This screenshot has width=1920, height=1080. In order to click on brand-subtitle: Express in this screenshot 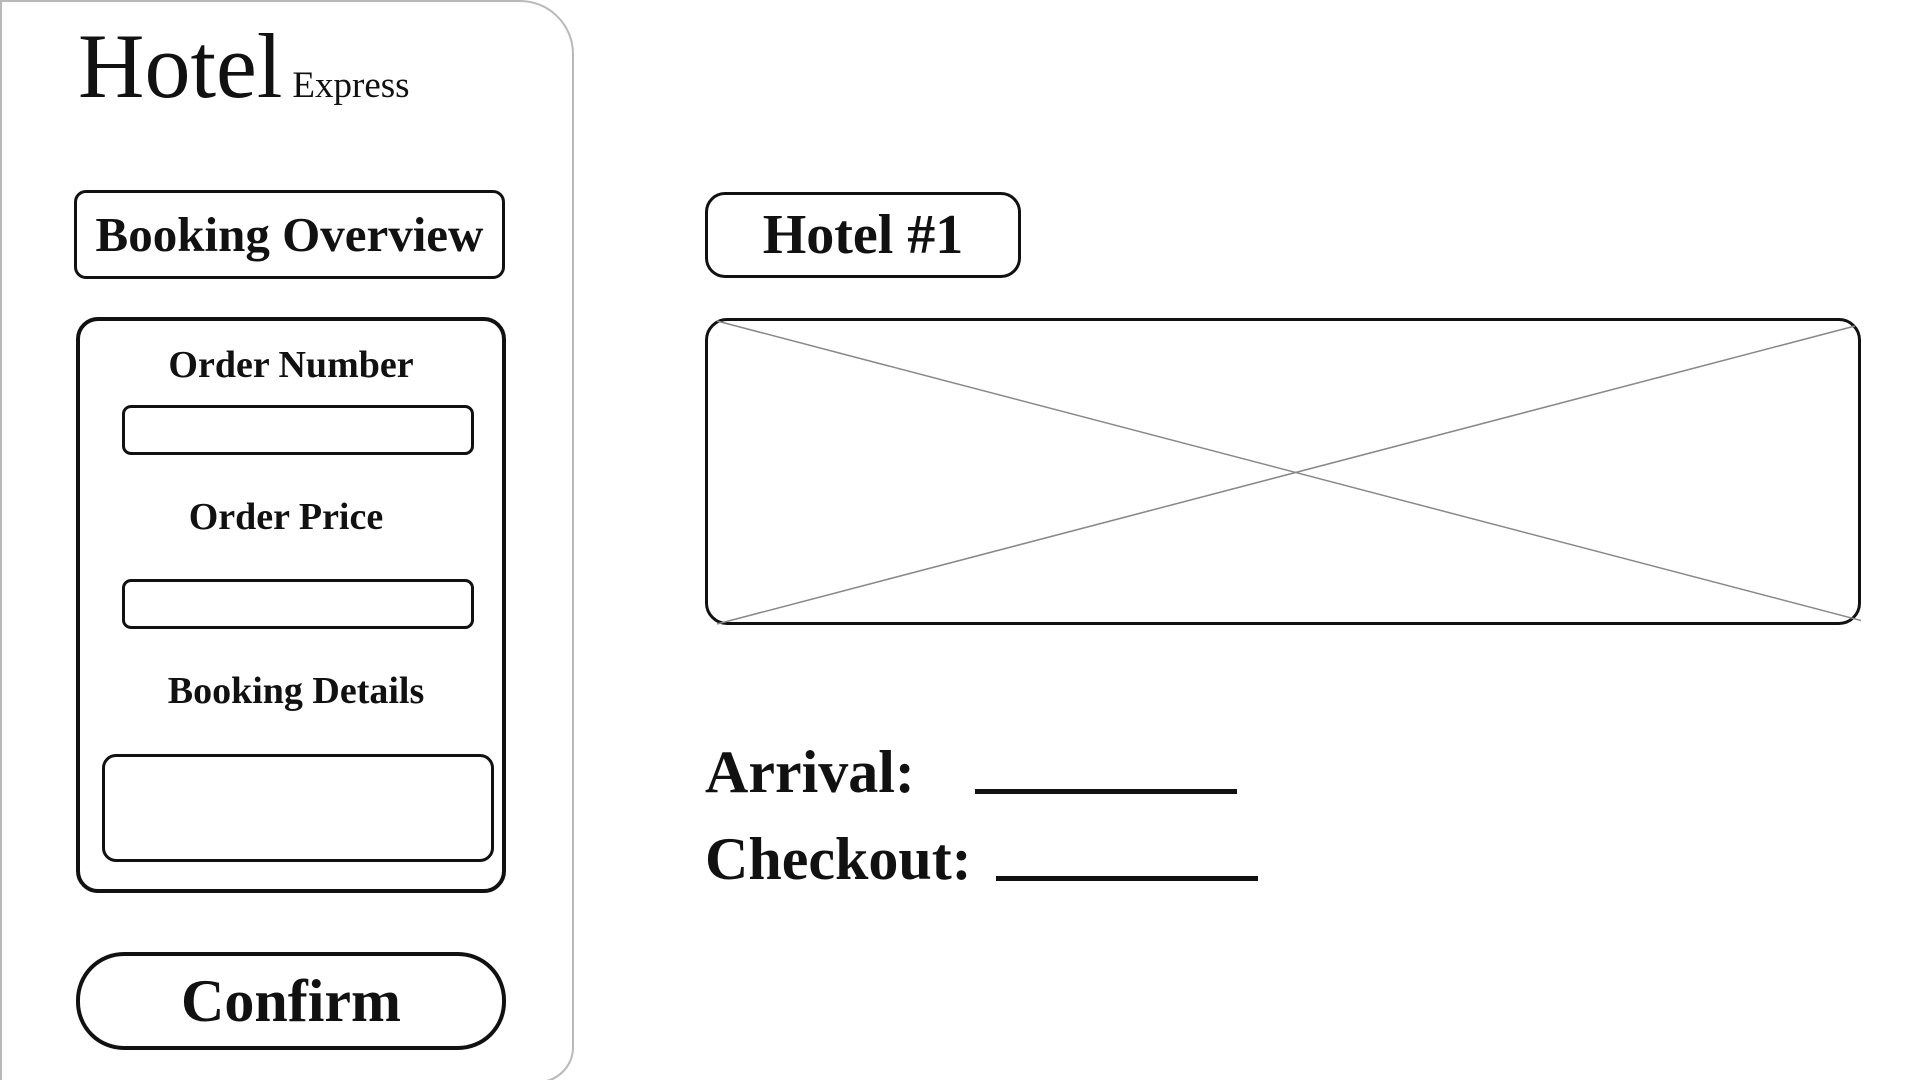, I will do `click(351, 85)`.